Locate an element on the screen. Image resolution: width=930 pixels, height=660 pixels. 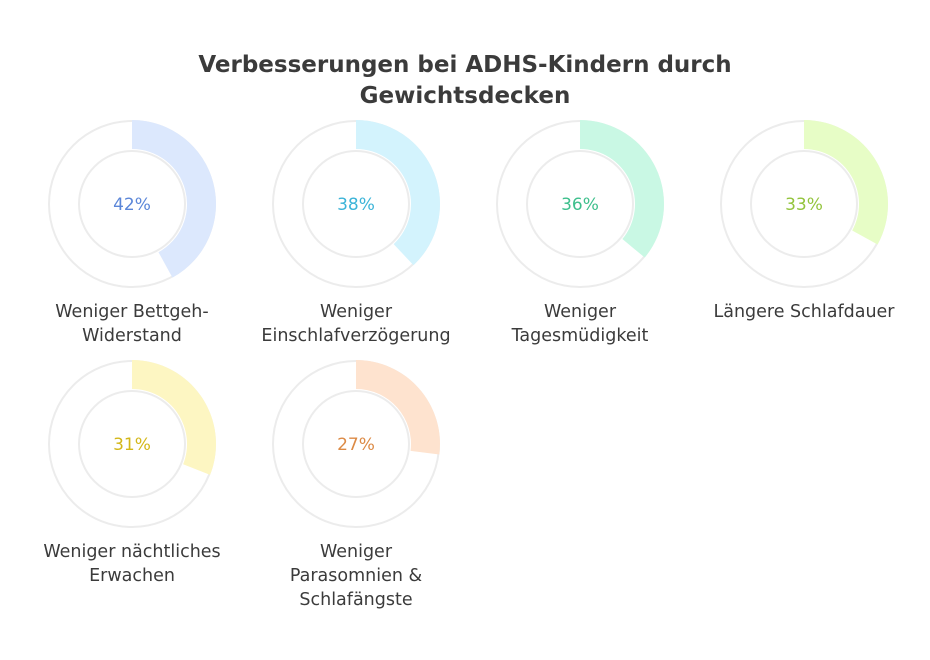
donut-value-label: 31% is located at coordinates (132, 445).